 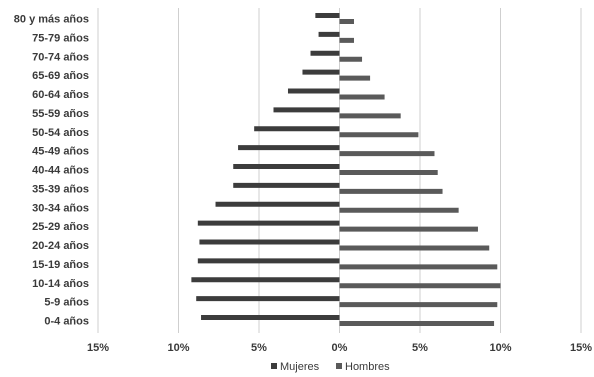 What do you see at coordinates (60, 189) in the screenshot?
I see `y-category-label: 35-39 años` at bounding box center [60, 189].